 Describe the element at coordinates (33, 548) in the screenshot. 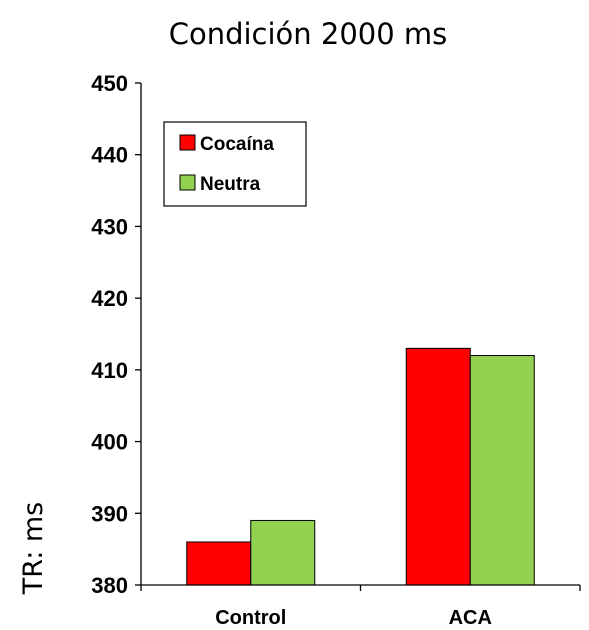

I see `y-axis-label: TR: ms` at that location.